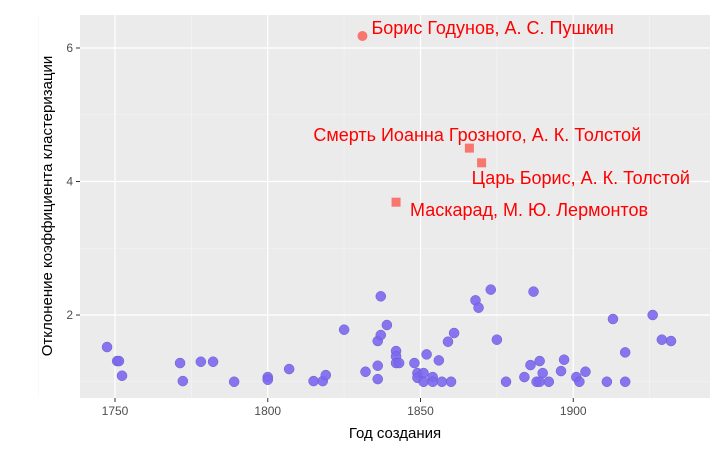  I want to click on y-tick-label: 2, so click(69, 315).